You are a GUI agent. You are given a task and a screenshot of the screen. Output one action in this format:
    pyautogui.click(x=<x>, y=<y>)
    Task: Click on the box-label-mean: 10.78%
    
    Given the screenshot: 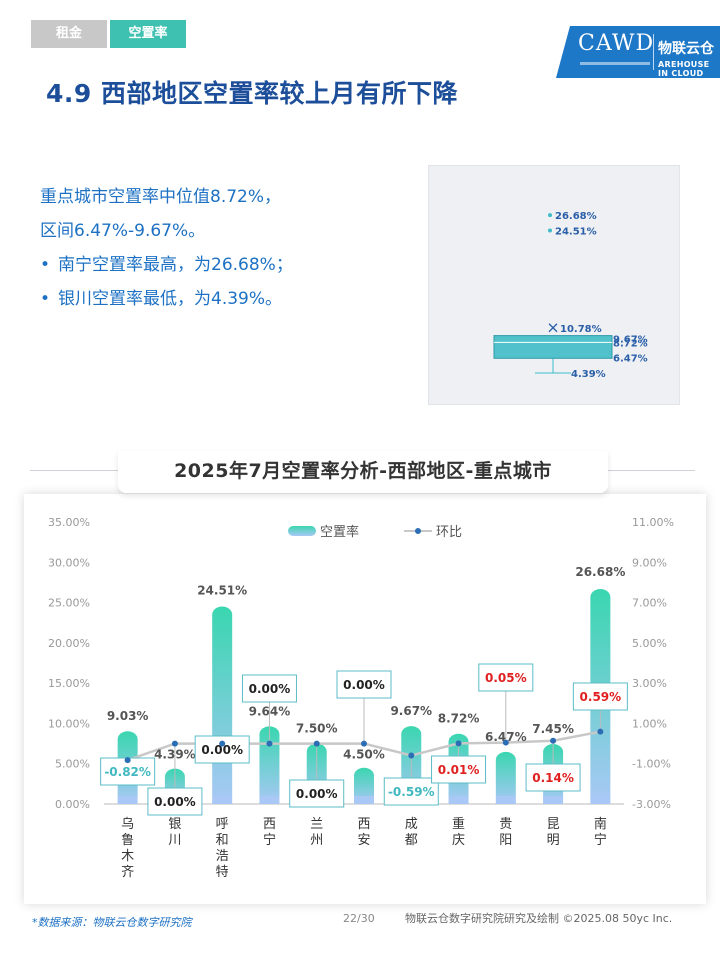 What is the action you would take?
    pyautogui.click(x=581, y=329)
    